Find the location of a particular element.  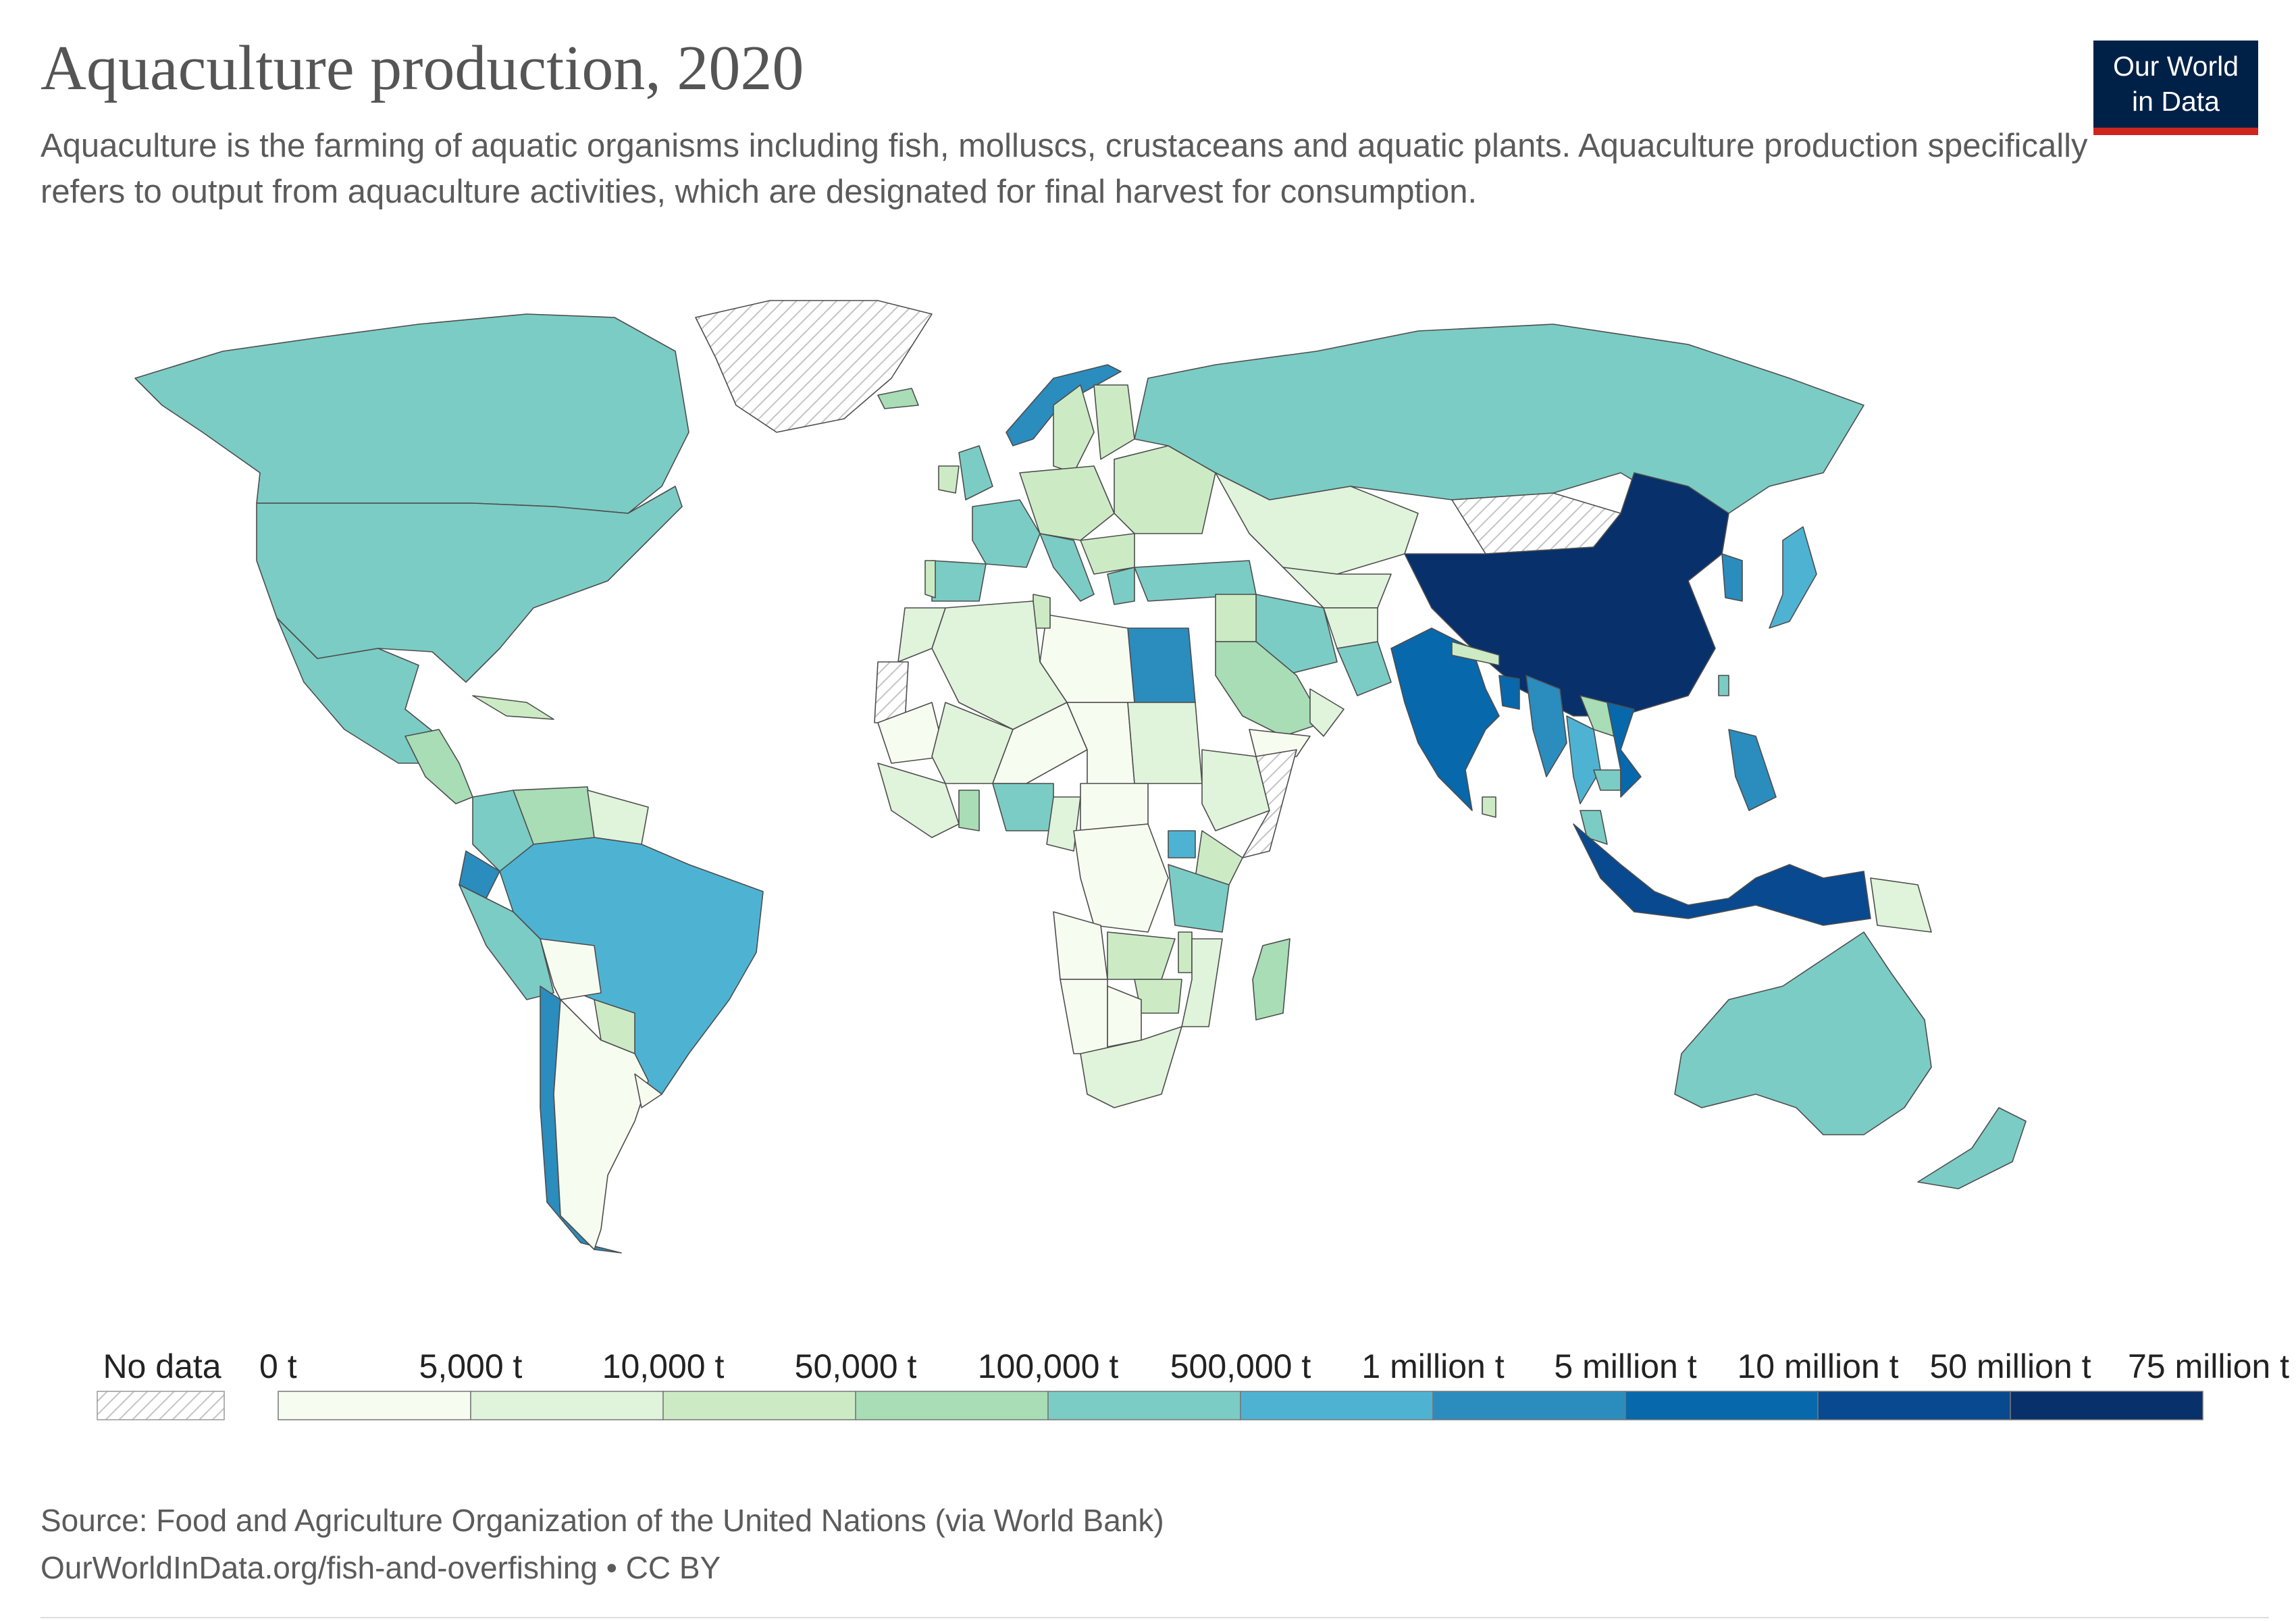

legend-label-10: 75 million t is located at coordinates (2208, 1366).